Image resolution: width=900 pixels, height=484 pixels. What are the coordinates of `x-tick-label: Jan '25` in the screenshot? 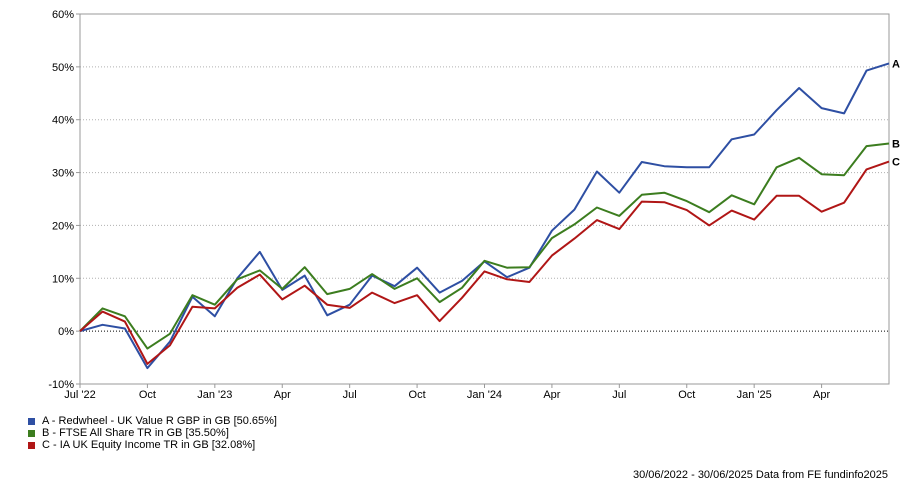 It's located at (754, 394).